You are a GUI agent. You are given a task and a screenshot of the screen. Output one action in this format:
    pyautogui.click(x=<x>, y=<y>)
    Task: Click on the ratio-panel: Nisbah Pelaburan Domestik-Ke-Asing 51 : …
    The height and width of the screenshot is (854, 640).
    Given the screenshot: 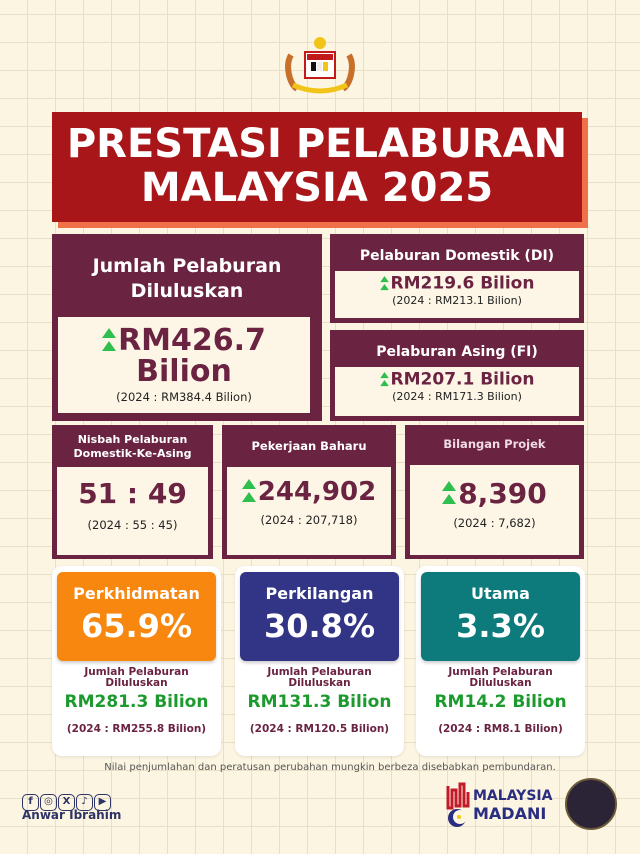 What is the action you would take?
    pyautogui.click(x=132, y=492)
    